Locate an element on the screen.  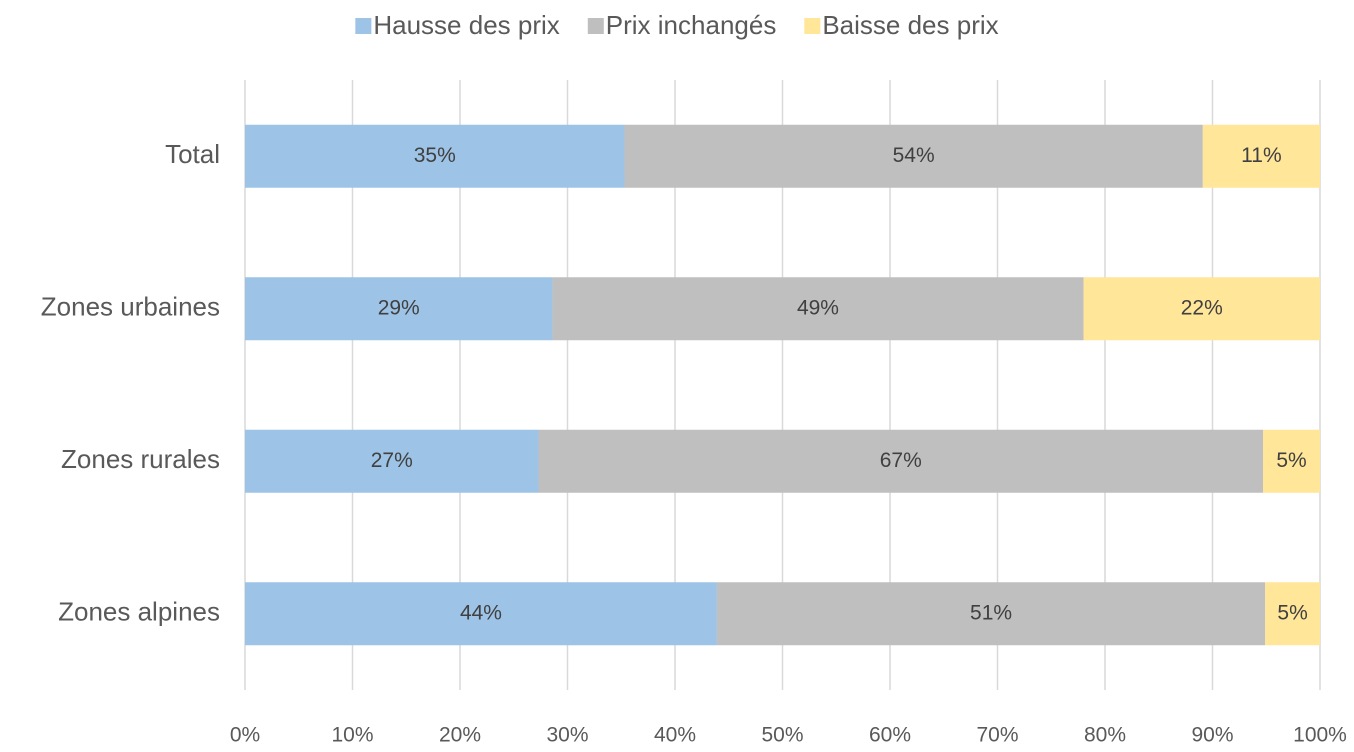
legend-label: Hausse des prix is located at coordinates (466, 25).